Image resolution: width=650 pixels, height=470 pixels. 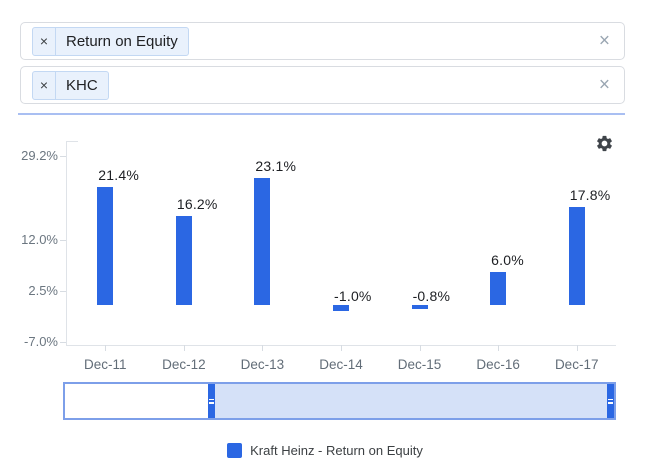 What do you see at coordinates (197, 203) in the screenshot?
I see `bar-data-label: 16.2%` at bounding box center [197, 203].